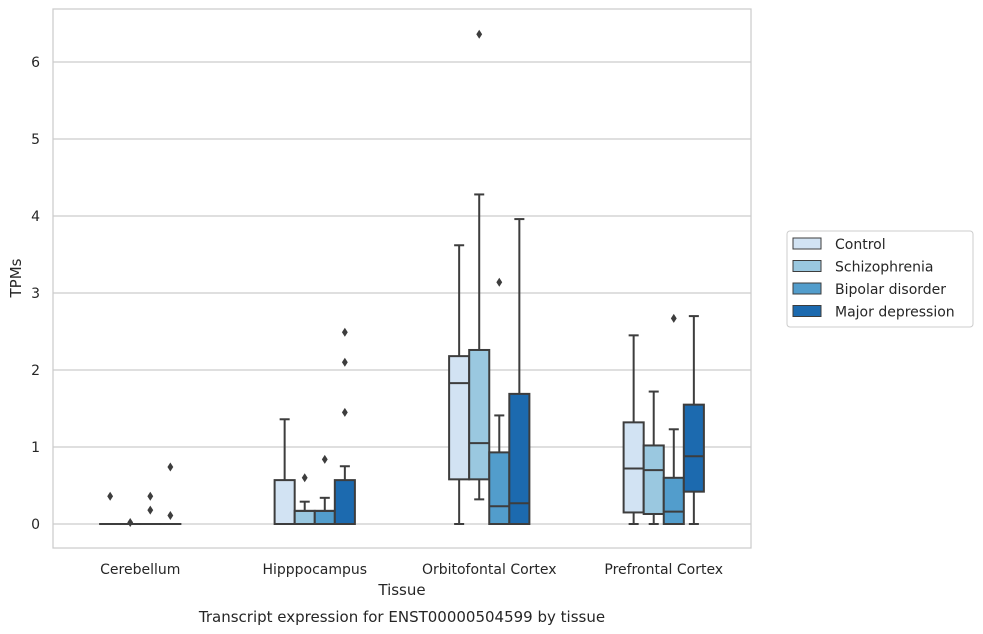  Describe the element at coordinates (35, 217) in the screenshot. I see `y-tick-label: 4` at that location.